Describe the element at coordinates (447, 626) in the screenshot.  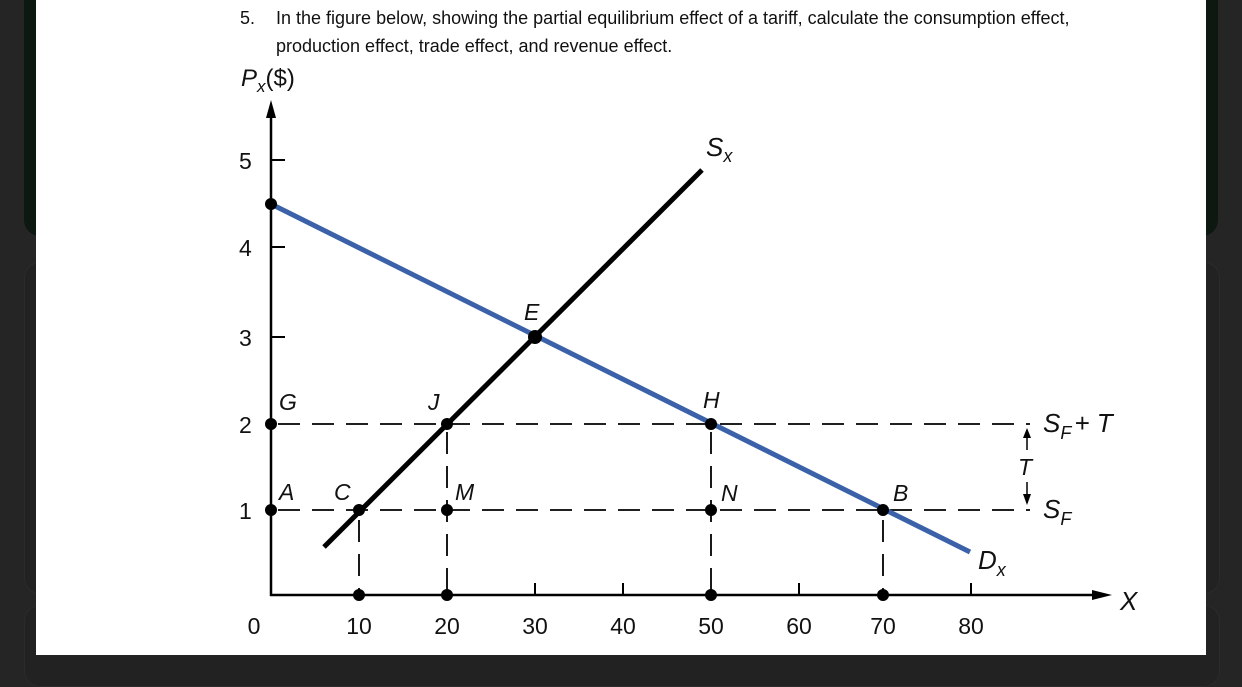
I see `svg-text: 20` at that location.